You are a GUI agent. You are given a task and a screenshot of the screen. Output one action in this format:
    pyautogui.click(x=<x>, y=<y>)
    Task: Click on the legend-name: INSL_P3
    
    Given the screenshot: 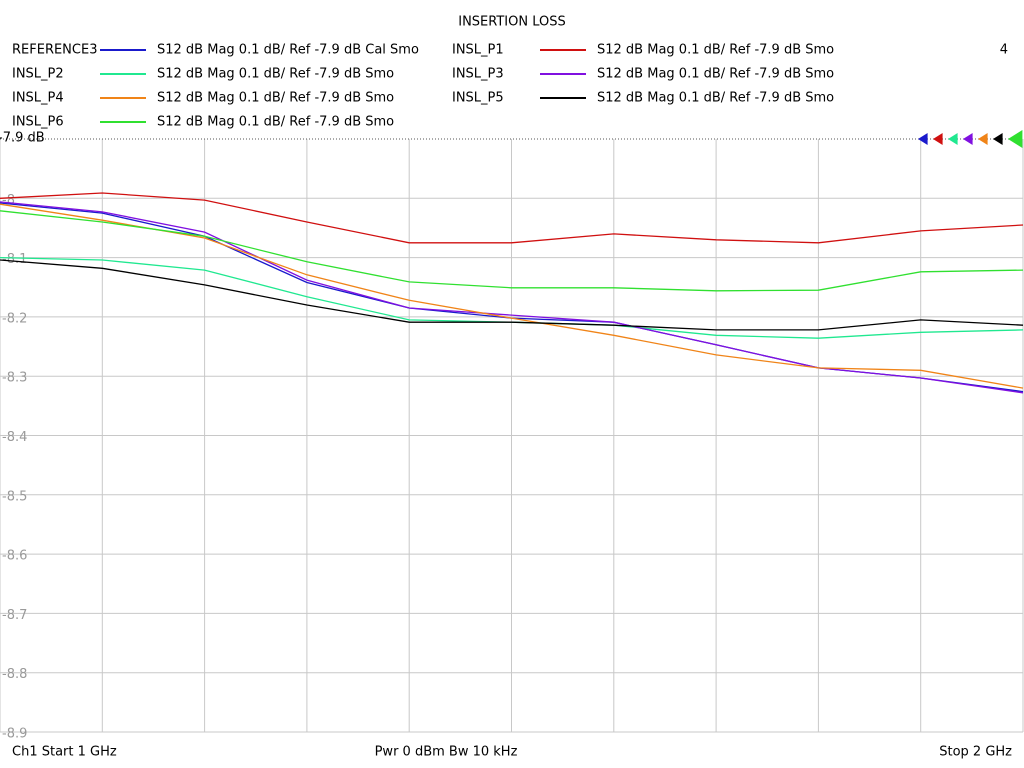 What is the action you would take?
    pyautogui.click(x=478, y=74)
    